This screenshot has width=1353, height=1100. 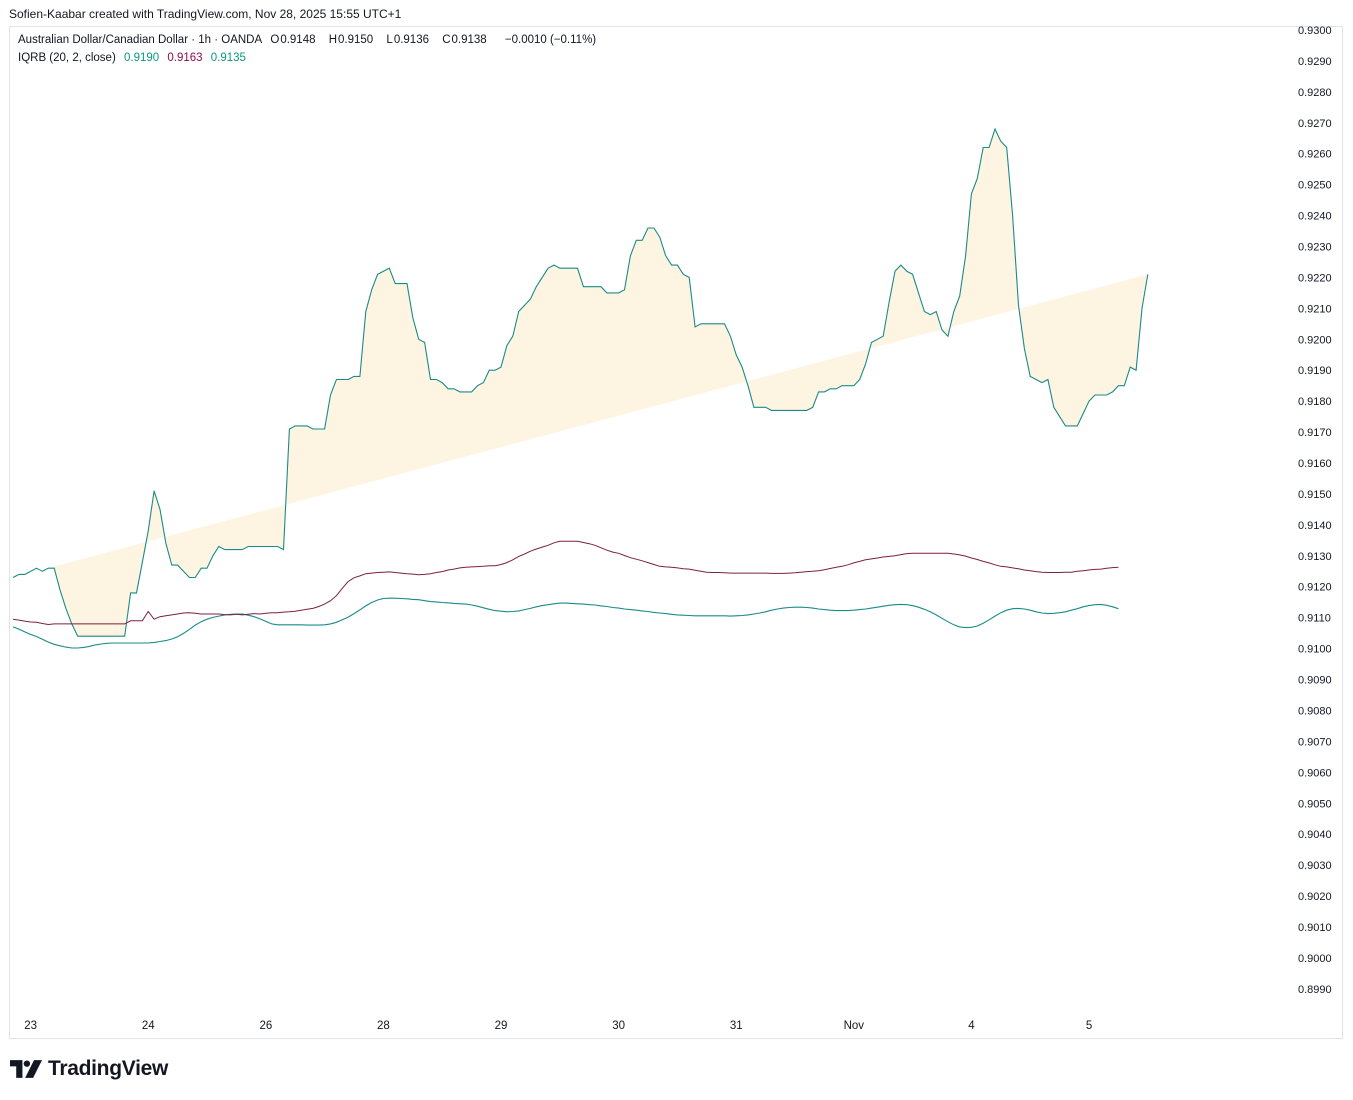 What do you see at coordinates (558, 1026) in the screenshot?
I see `x-axis: 23 24 26 28 29 30 31 Nov 4 5` at bounding box center [558, 1026].